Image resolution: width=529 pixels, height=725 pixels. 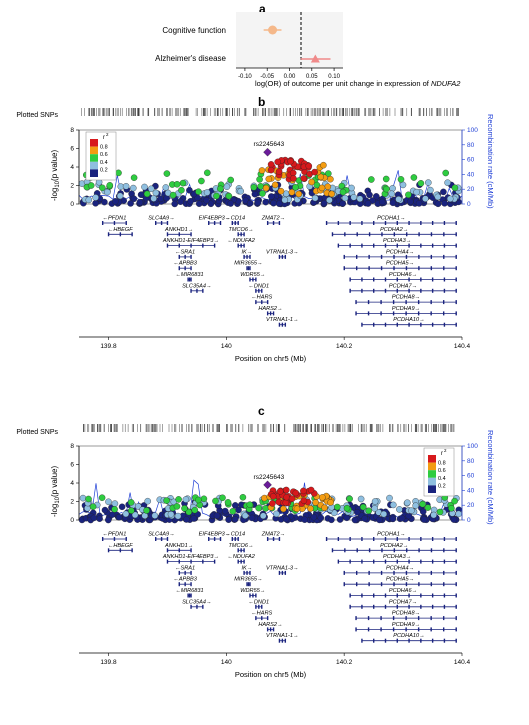 What do you see at coordinates (104, 170) in the screenshot?
I see `legend-tick-label: 0.2` at bounding box center [104, 170].